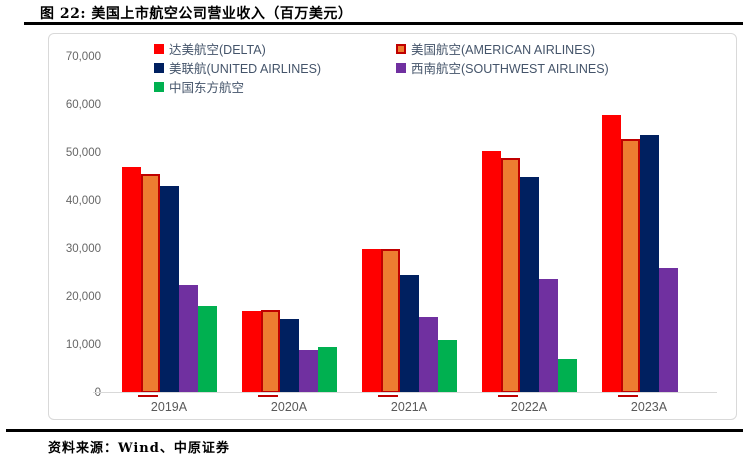 The height and width of the screenshot is (464, 743). Describe the element at coordinates (97, 393) in the screenshot. I see `y-tick-0: 0` at that location.